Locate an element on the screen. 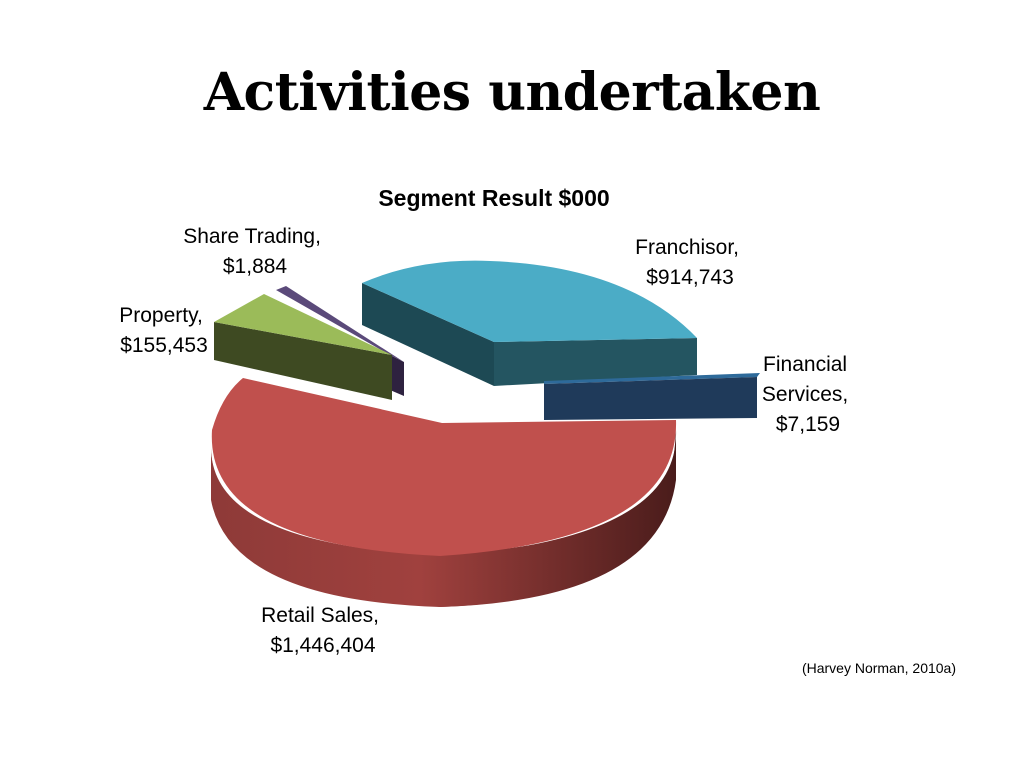  slice-franchisor-top is located at coordinates (529, 301).